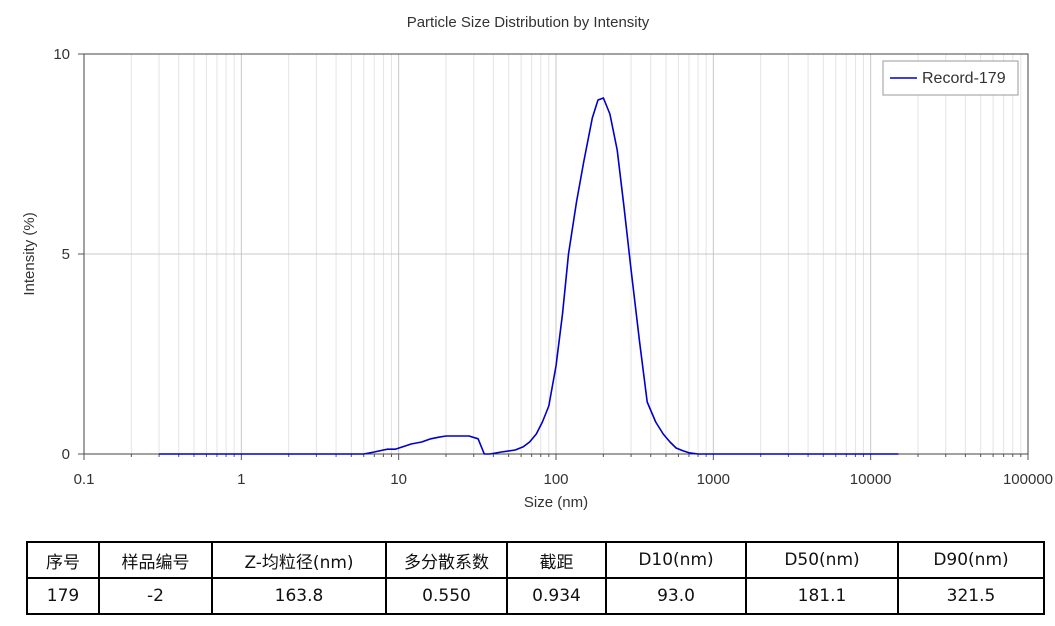 Image resolution: width=1055 pixels, height=626 pixels. I want to click on y-tick-label: 10, so click(61, 54).